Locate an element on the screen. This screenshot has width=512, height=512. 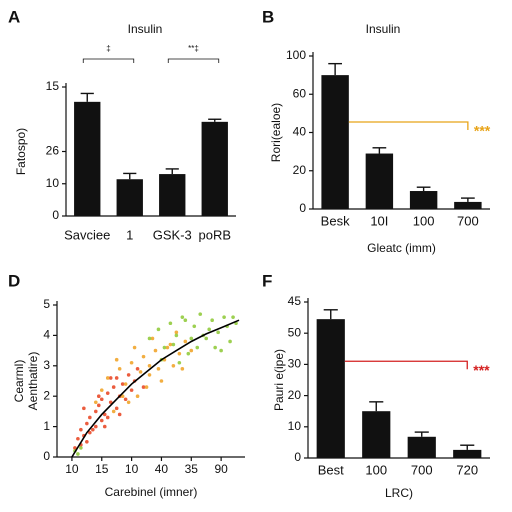
y-axis-label: Fatospo) is located at coordinates (21, 151).